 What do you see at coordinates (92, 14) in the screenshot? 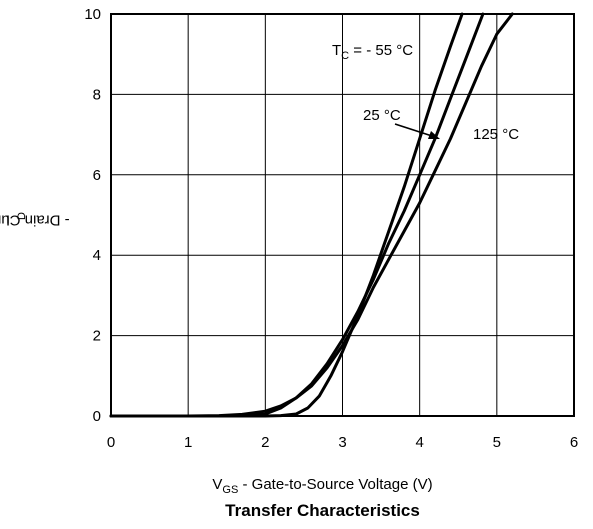
I see `y-tick-label-10: 10` at bounding box center [92, 14].